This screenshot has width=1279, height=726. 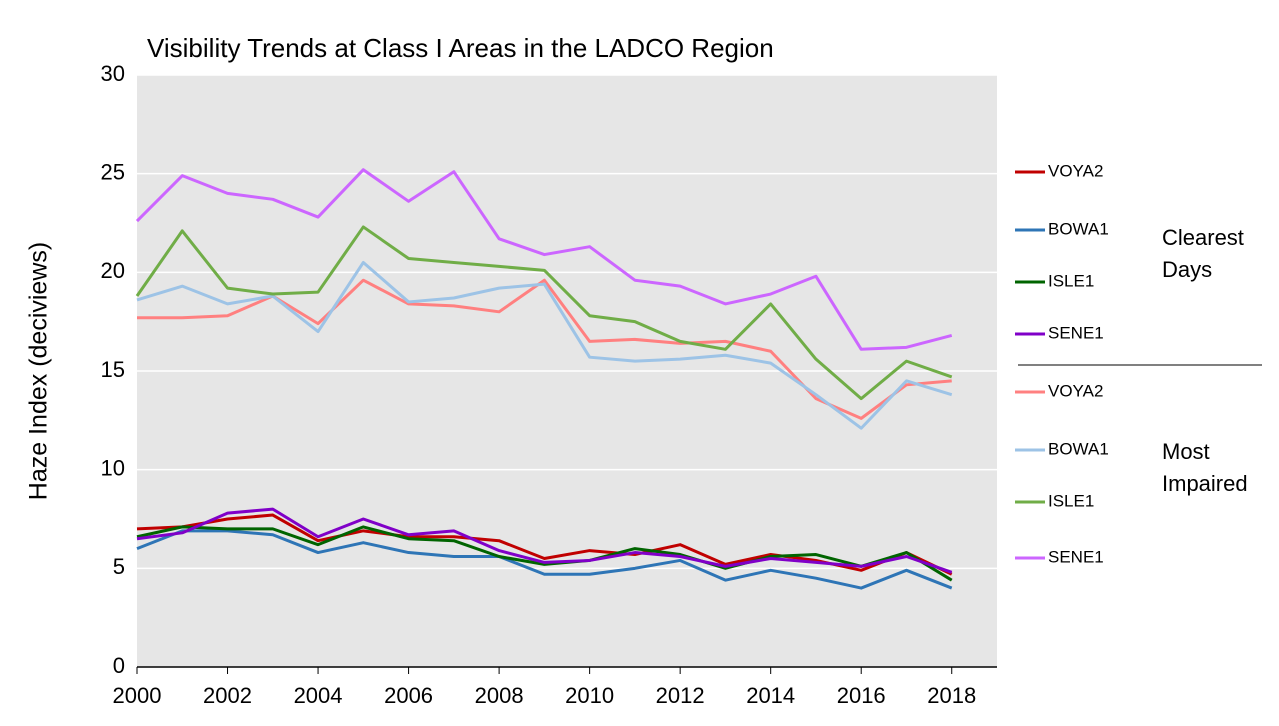 I want to click on annotation: Clearest Days, so click(x=1203, y=253).